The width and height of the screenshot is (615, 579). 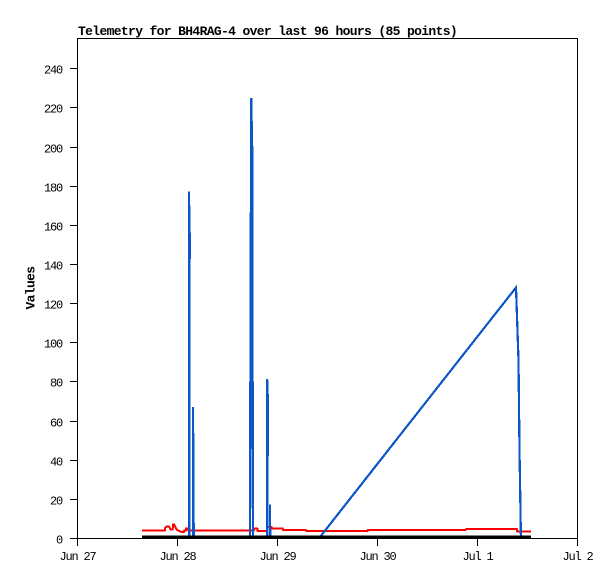 I want to click on svg-text: Jun 27, so click(x=77, y=557).